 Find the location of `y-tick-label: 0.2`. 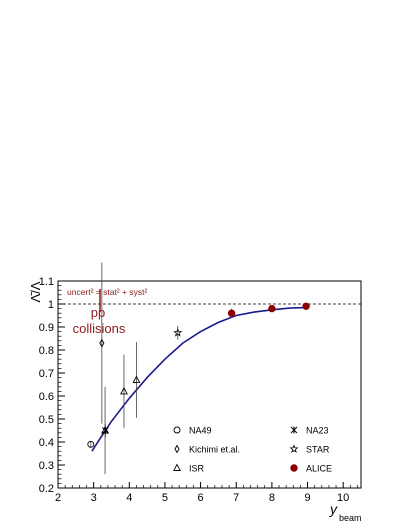

y-tick-label: 0.2 is located at coordinates (46, 489).